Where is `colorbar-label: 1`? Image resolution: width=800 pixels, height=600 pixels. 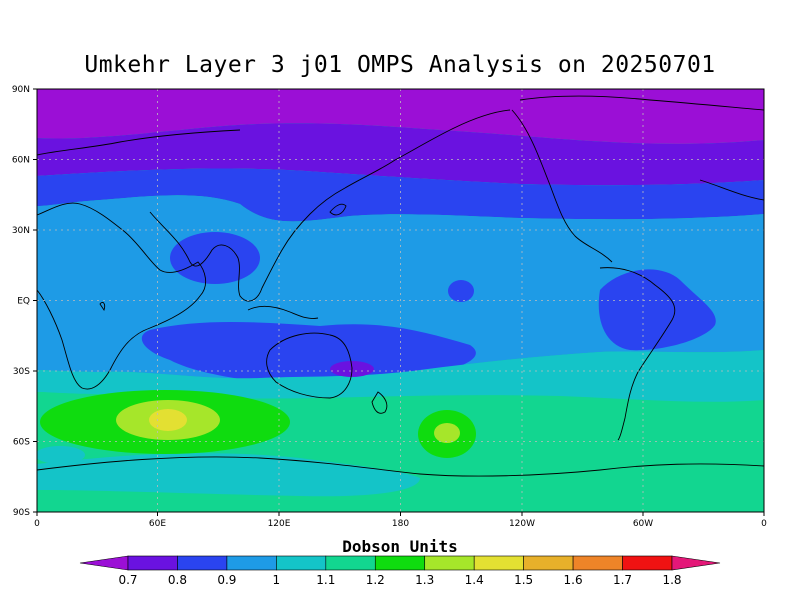
colorbar-label: 1 is located at coordinates (277, 580).